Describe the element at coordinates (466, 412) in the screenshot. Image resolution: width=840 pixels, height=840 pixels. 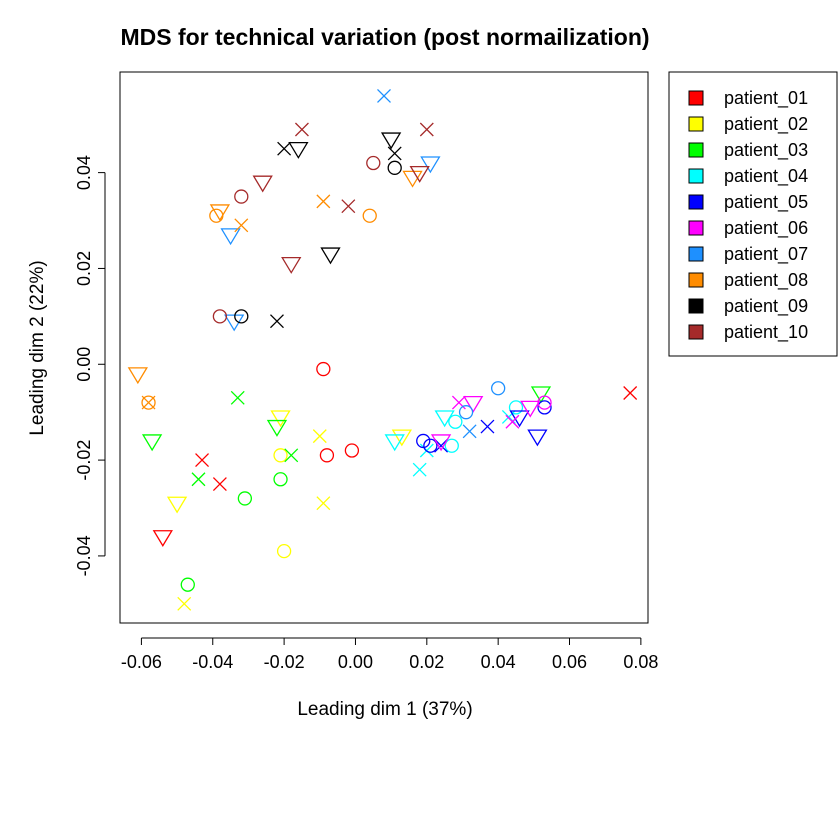
I see `patient_07-circle-point` at that location.